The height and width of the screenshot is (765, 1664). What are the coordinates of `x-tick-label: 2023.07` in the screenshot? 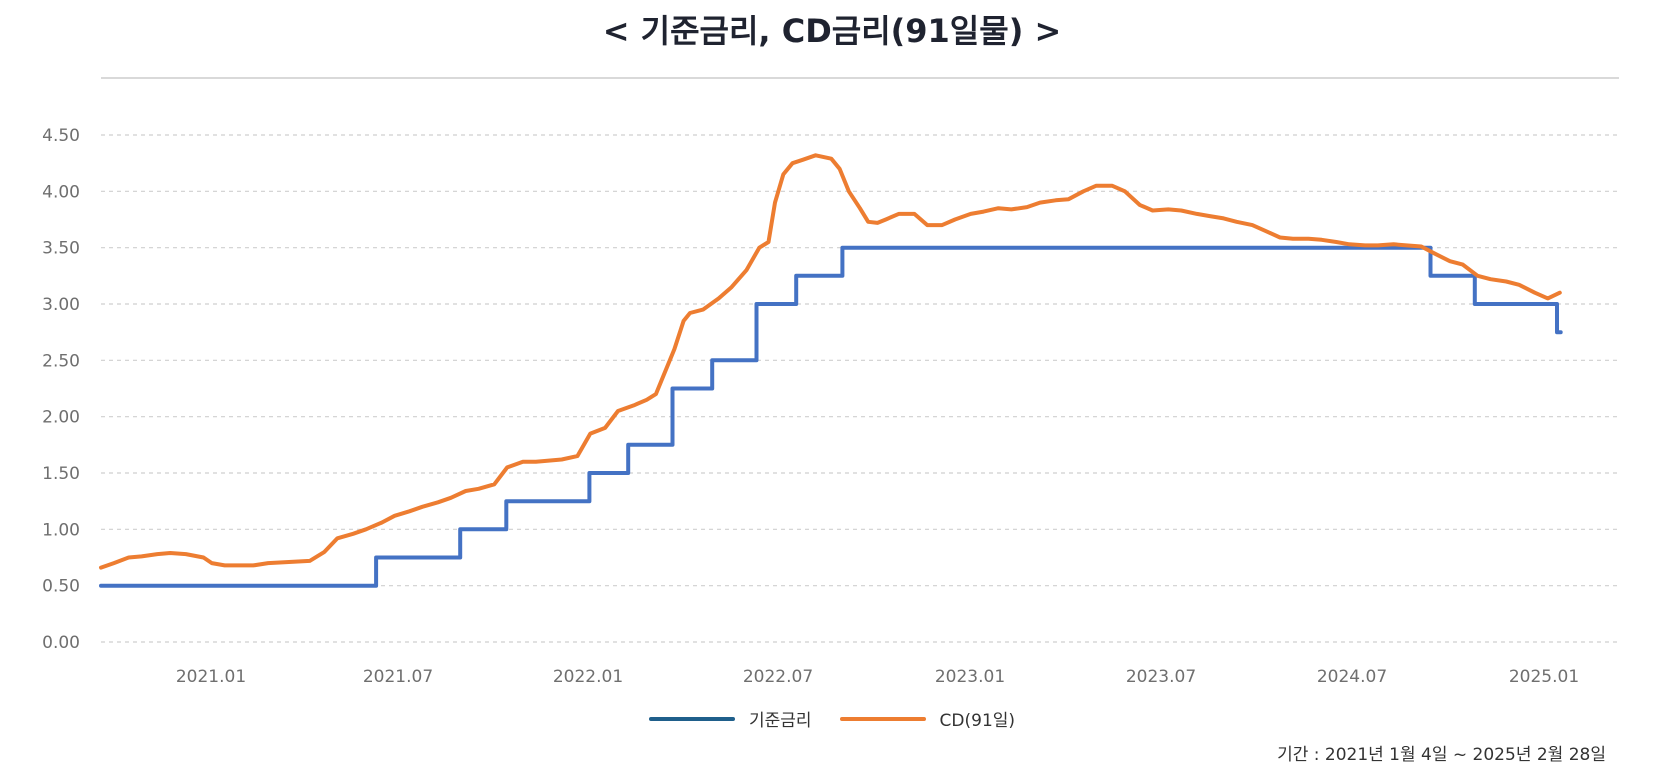 It's located at (1161, 677).